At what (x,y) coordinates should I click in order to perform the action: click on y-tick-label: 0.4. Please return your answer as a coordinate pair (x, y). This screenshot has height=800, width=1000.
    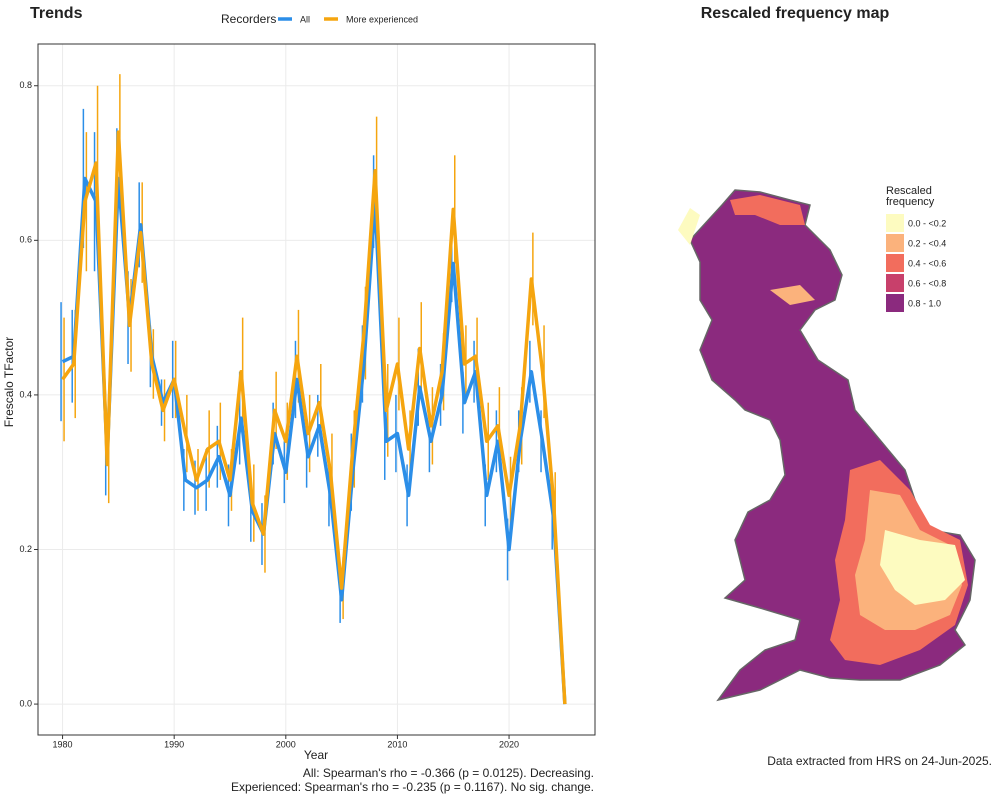
    Looking at the image, I should click on (25, 394).